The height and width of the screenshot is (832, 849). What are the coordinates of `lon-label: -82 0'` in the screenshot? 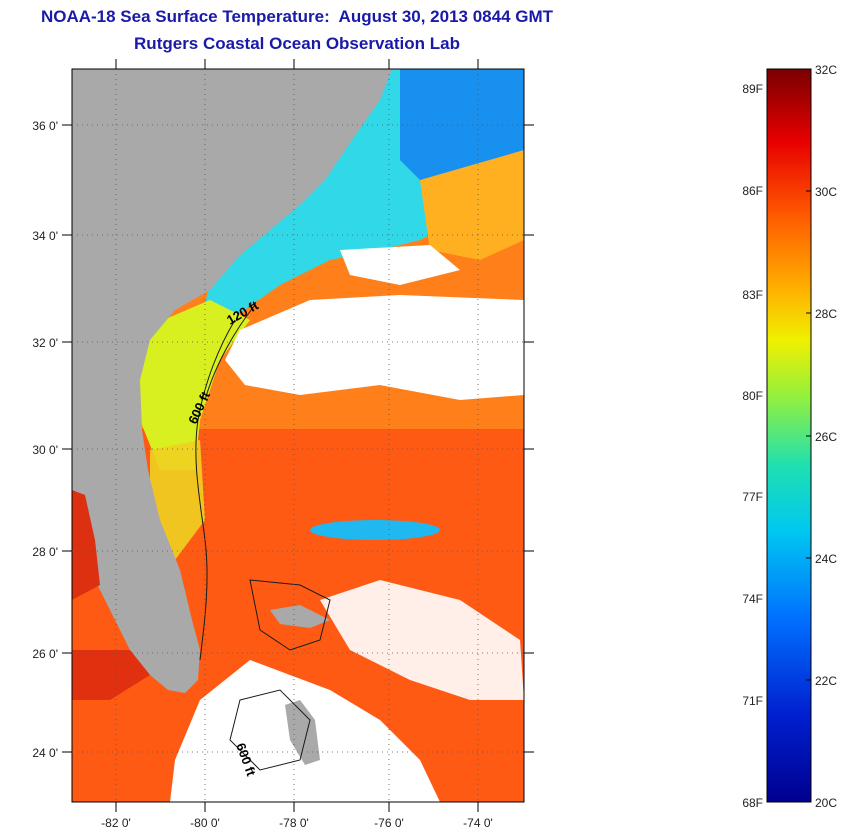 It's located at (116, 823).